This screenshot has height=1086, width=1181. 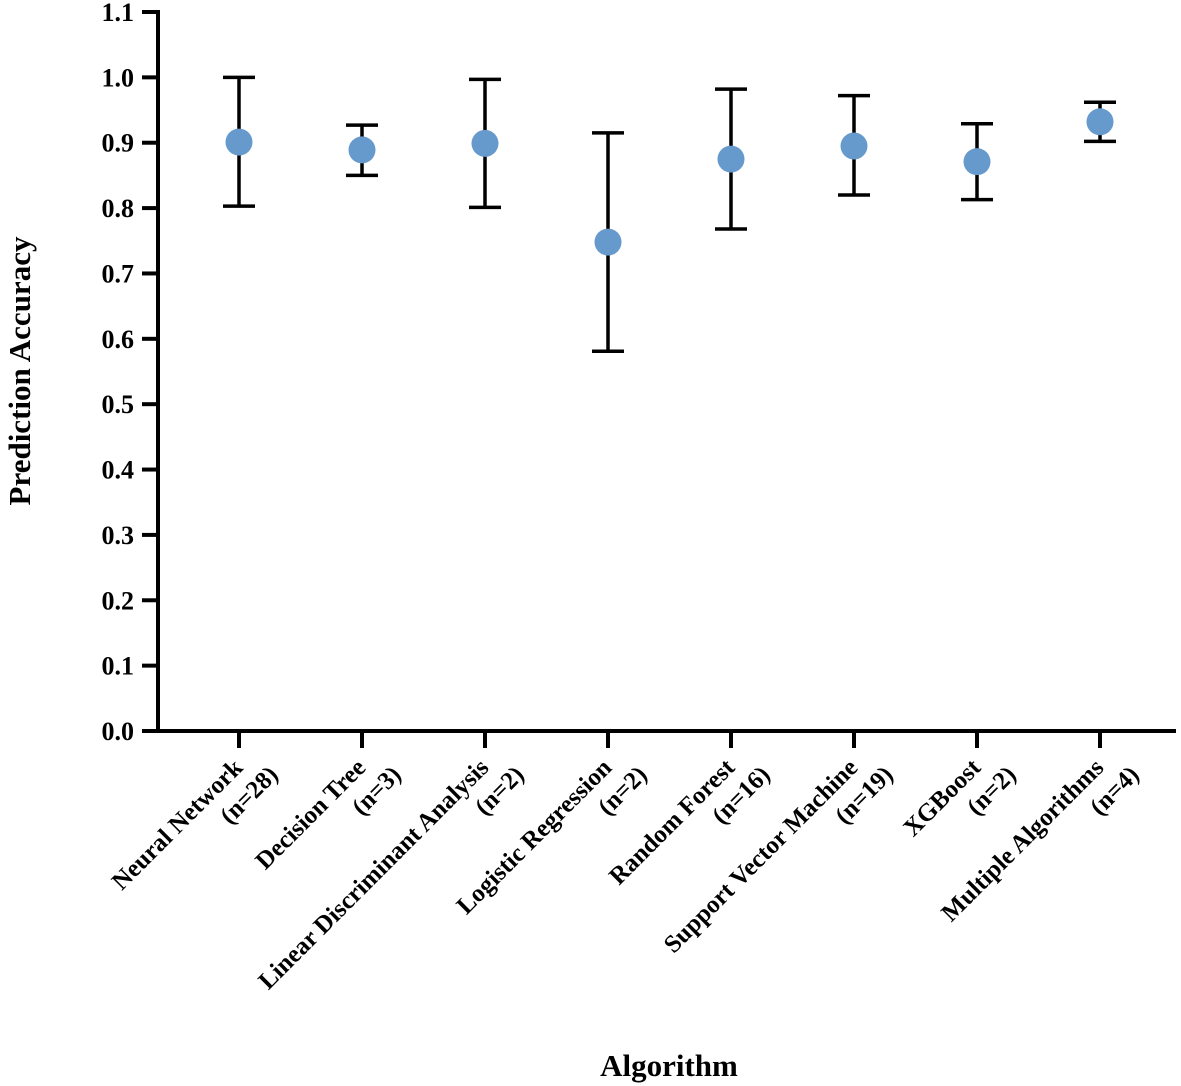 What do you see at coordinates (118, 339) in the screenshot?
I see `y-tick-label: 0.6` at bounding box center [118, 339].